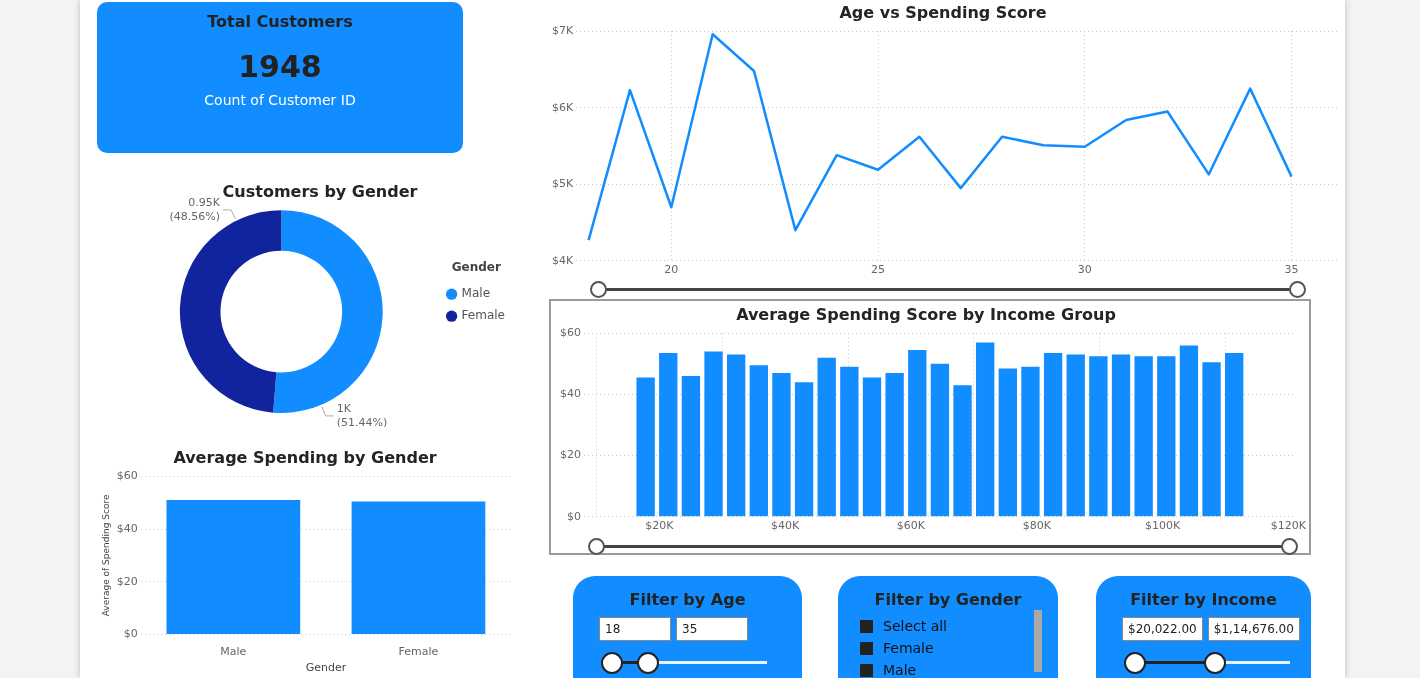 This screenshot has height=678, width=1420. Describe the element at coordinates (1162, 629) in the screenshot. I see `text: $20,022.00` at that location.